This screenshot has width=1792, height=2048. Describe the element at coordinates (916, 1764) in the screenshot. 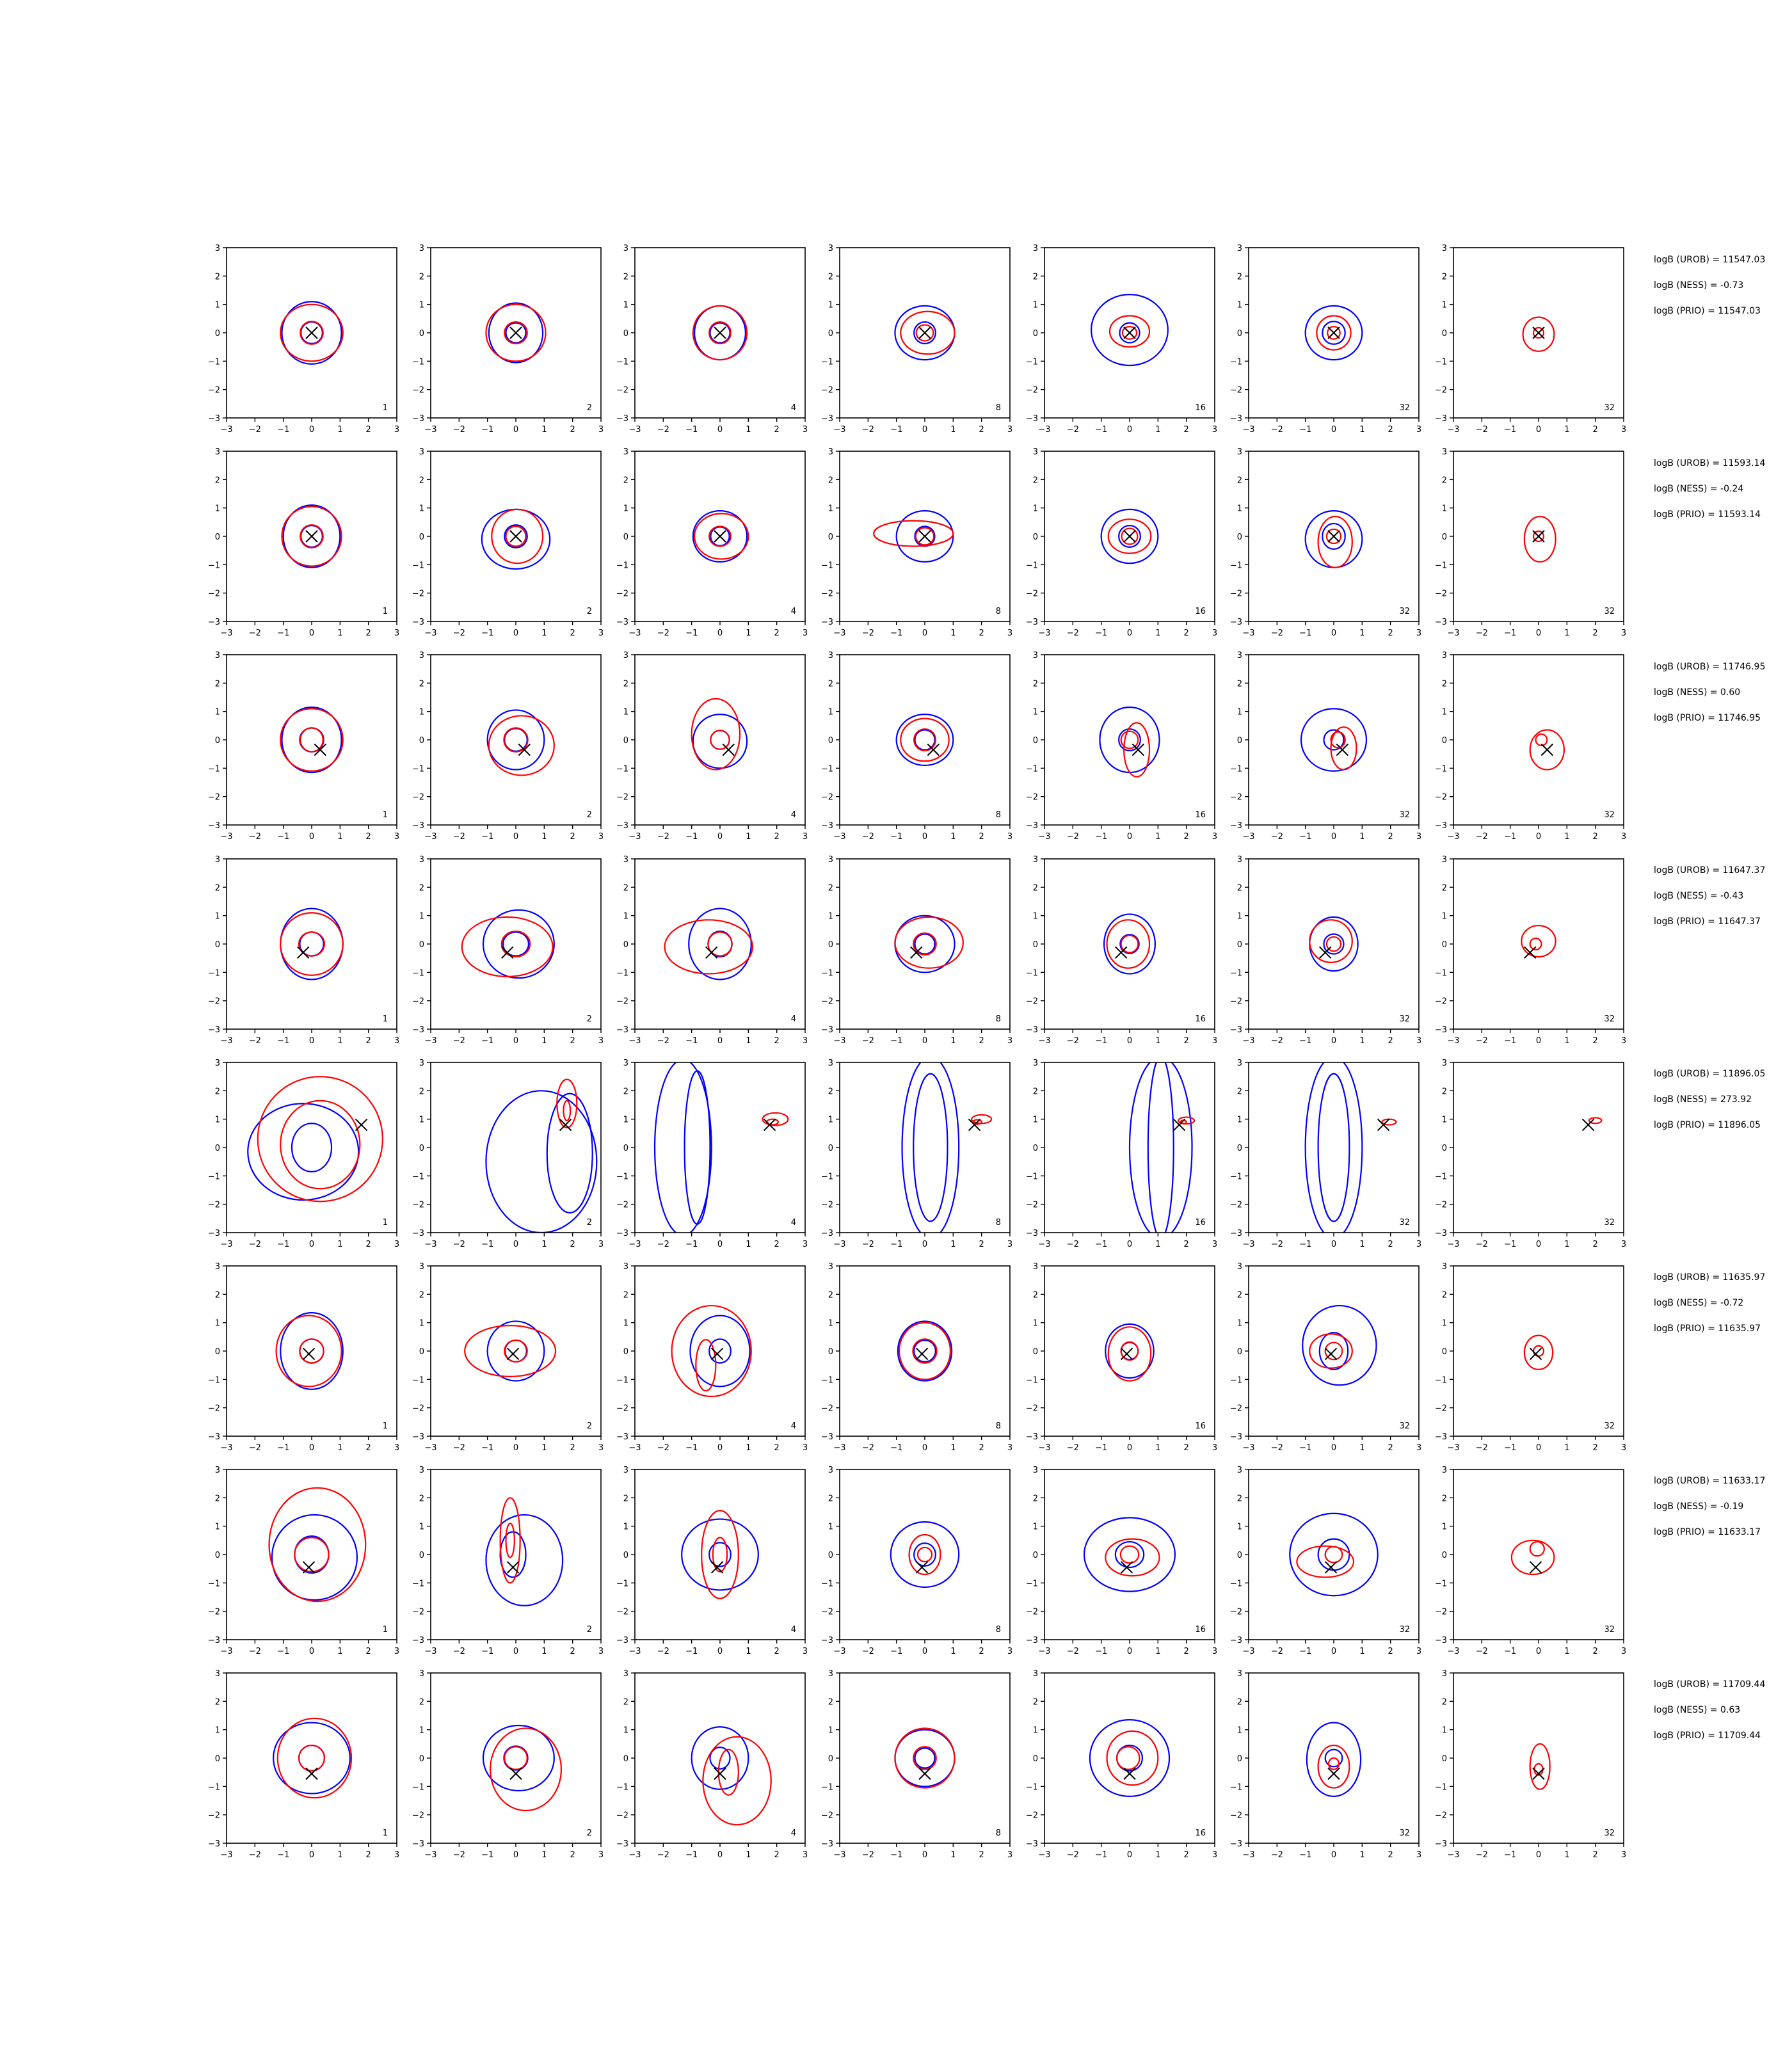

I see `subplot: −3 −2 −1 0 1 2 3 −3 −2 −1 0 1 2 3 8` at that location.